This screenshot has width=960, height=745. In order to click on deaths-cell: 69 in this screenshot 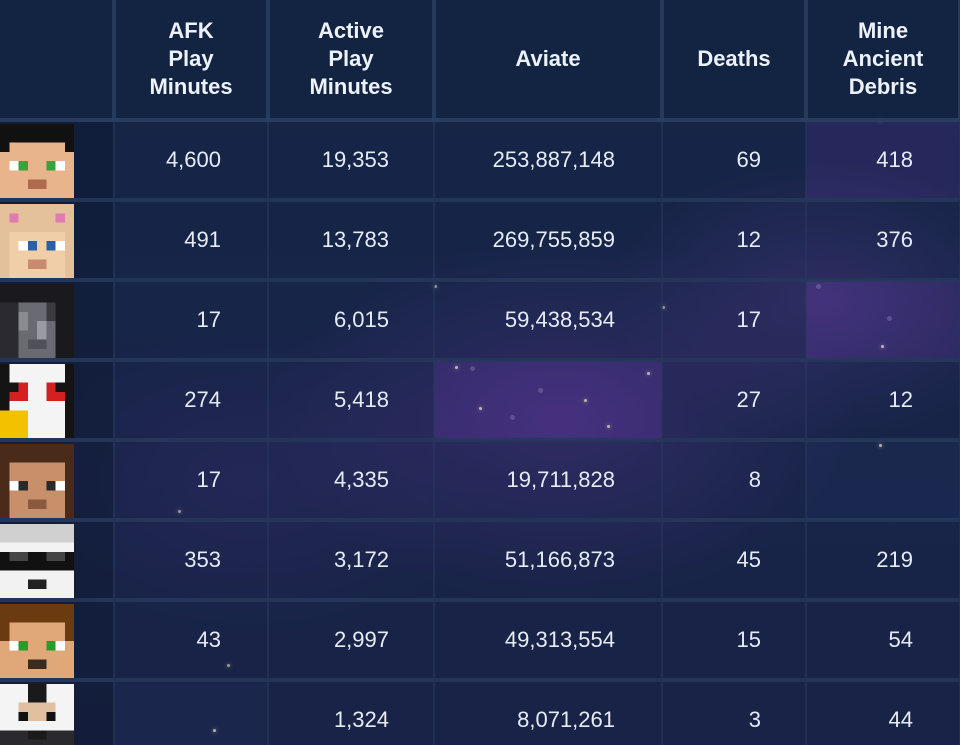, I will do `click(734, 161)`.